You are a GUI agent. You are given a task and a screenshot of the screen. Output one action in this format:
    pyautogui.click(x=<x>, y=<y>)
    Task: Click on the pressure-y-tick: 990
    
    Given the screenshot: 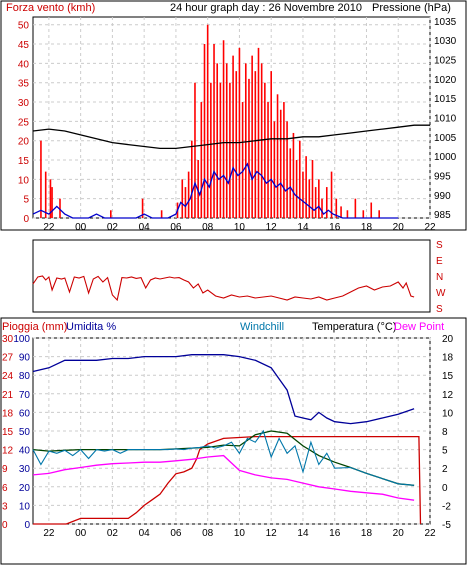 What is the action you would take?
    pyautogui.click(x=442, y=196)
    